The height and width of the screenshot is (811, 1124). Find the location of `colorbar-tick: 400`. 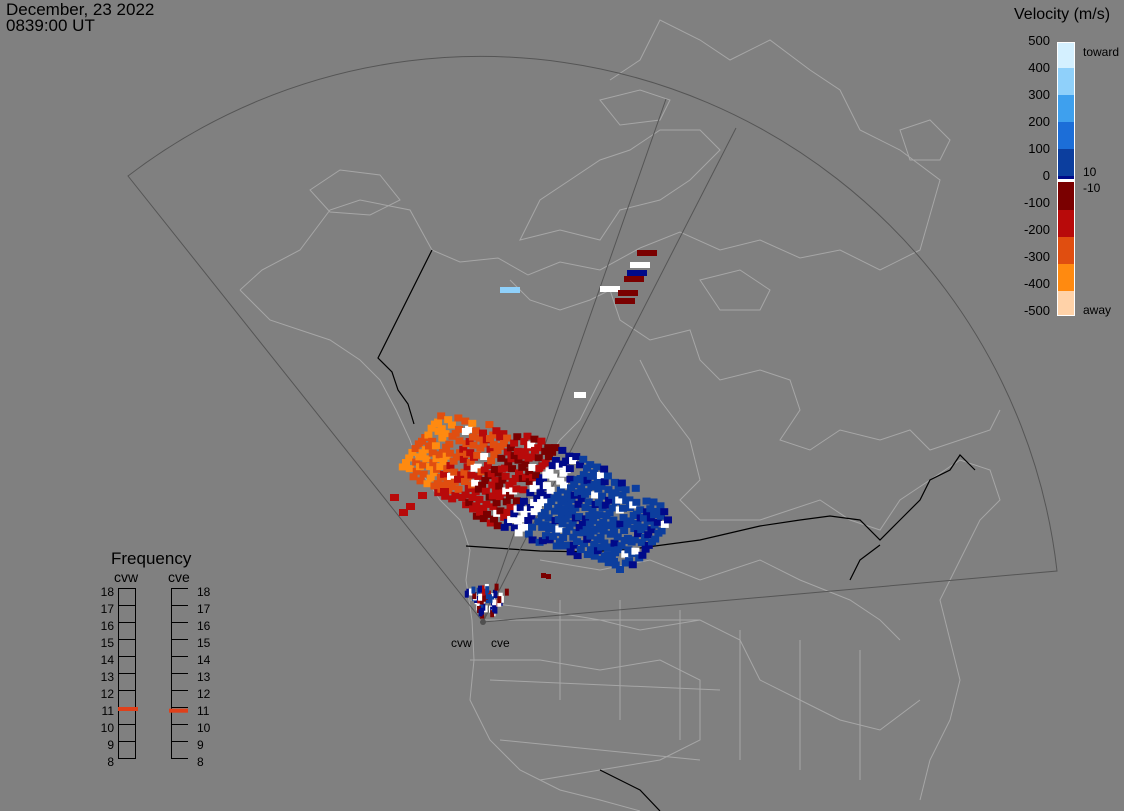

colorbar-tick: 400 is located at coordinates (1039, 67).